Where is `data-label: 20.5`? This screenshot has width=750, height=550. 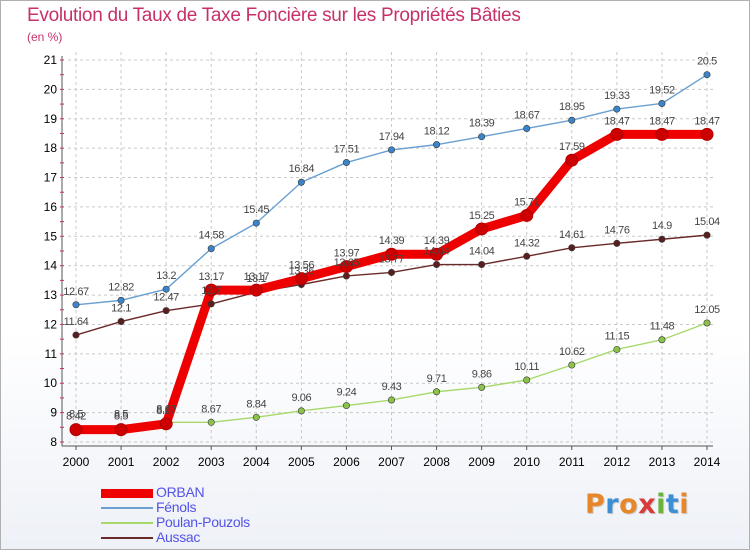 data-label: 20.5 is located at coordinates (707, 62).